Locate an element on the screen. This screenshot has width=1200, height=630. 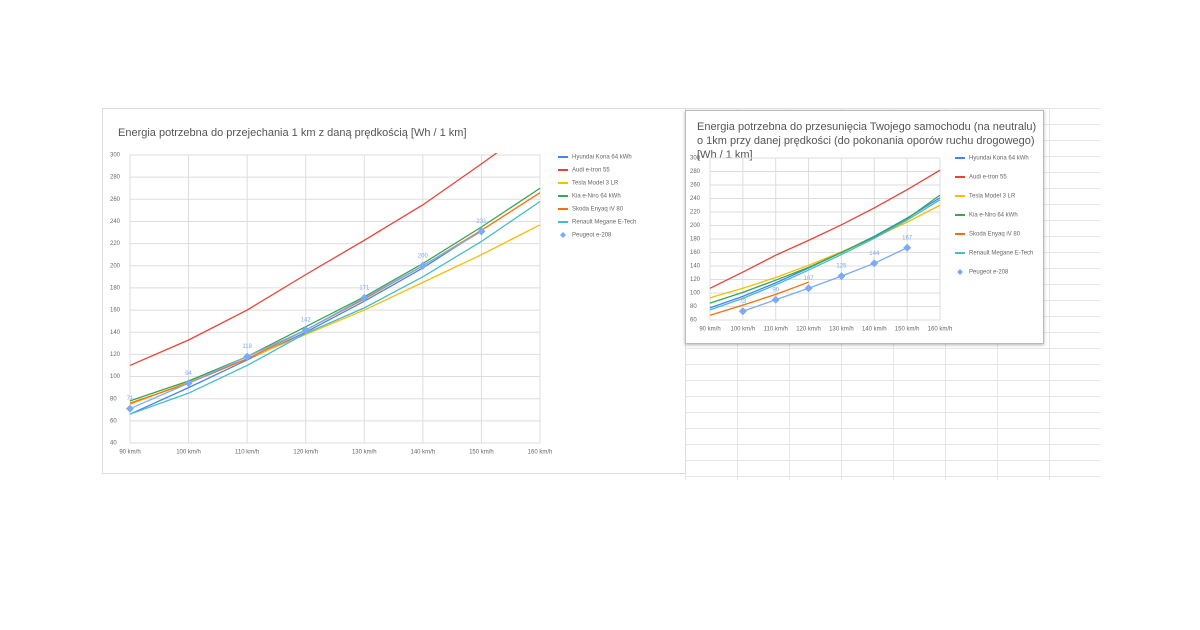
data-label: 231 is located at coordinates (481, 222).